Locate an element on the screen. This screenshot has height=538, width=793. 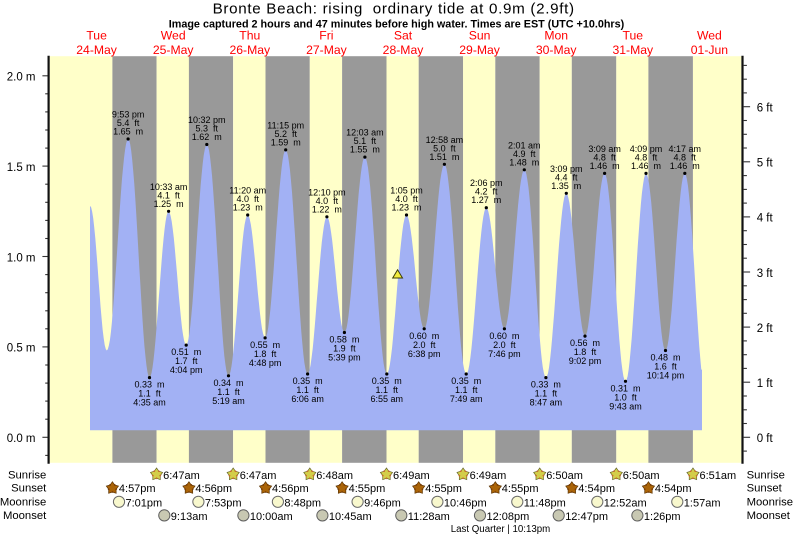
svg-text: 10:14 pm is located at coordinates (666, 376).